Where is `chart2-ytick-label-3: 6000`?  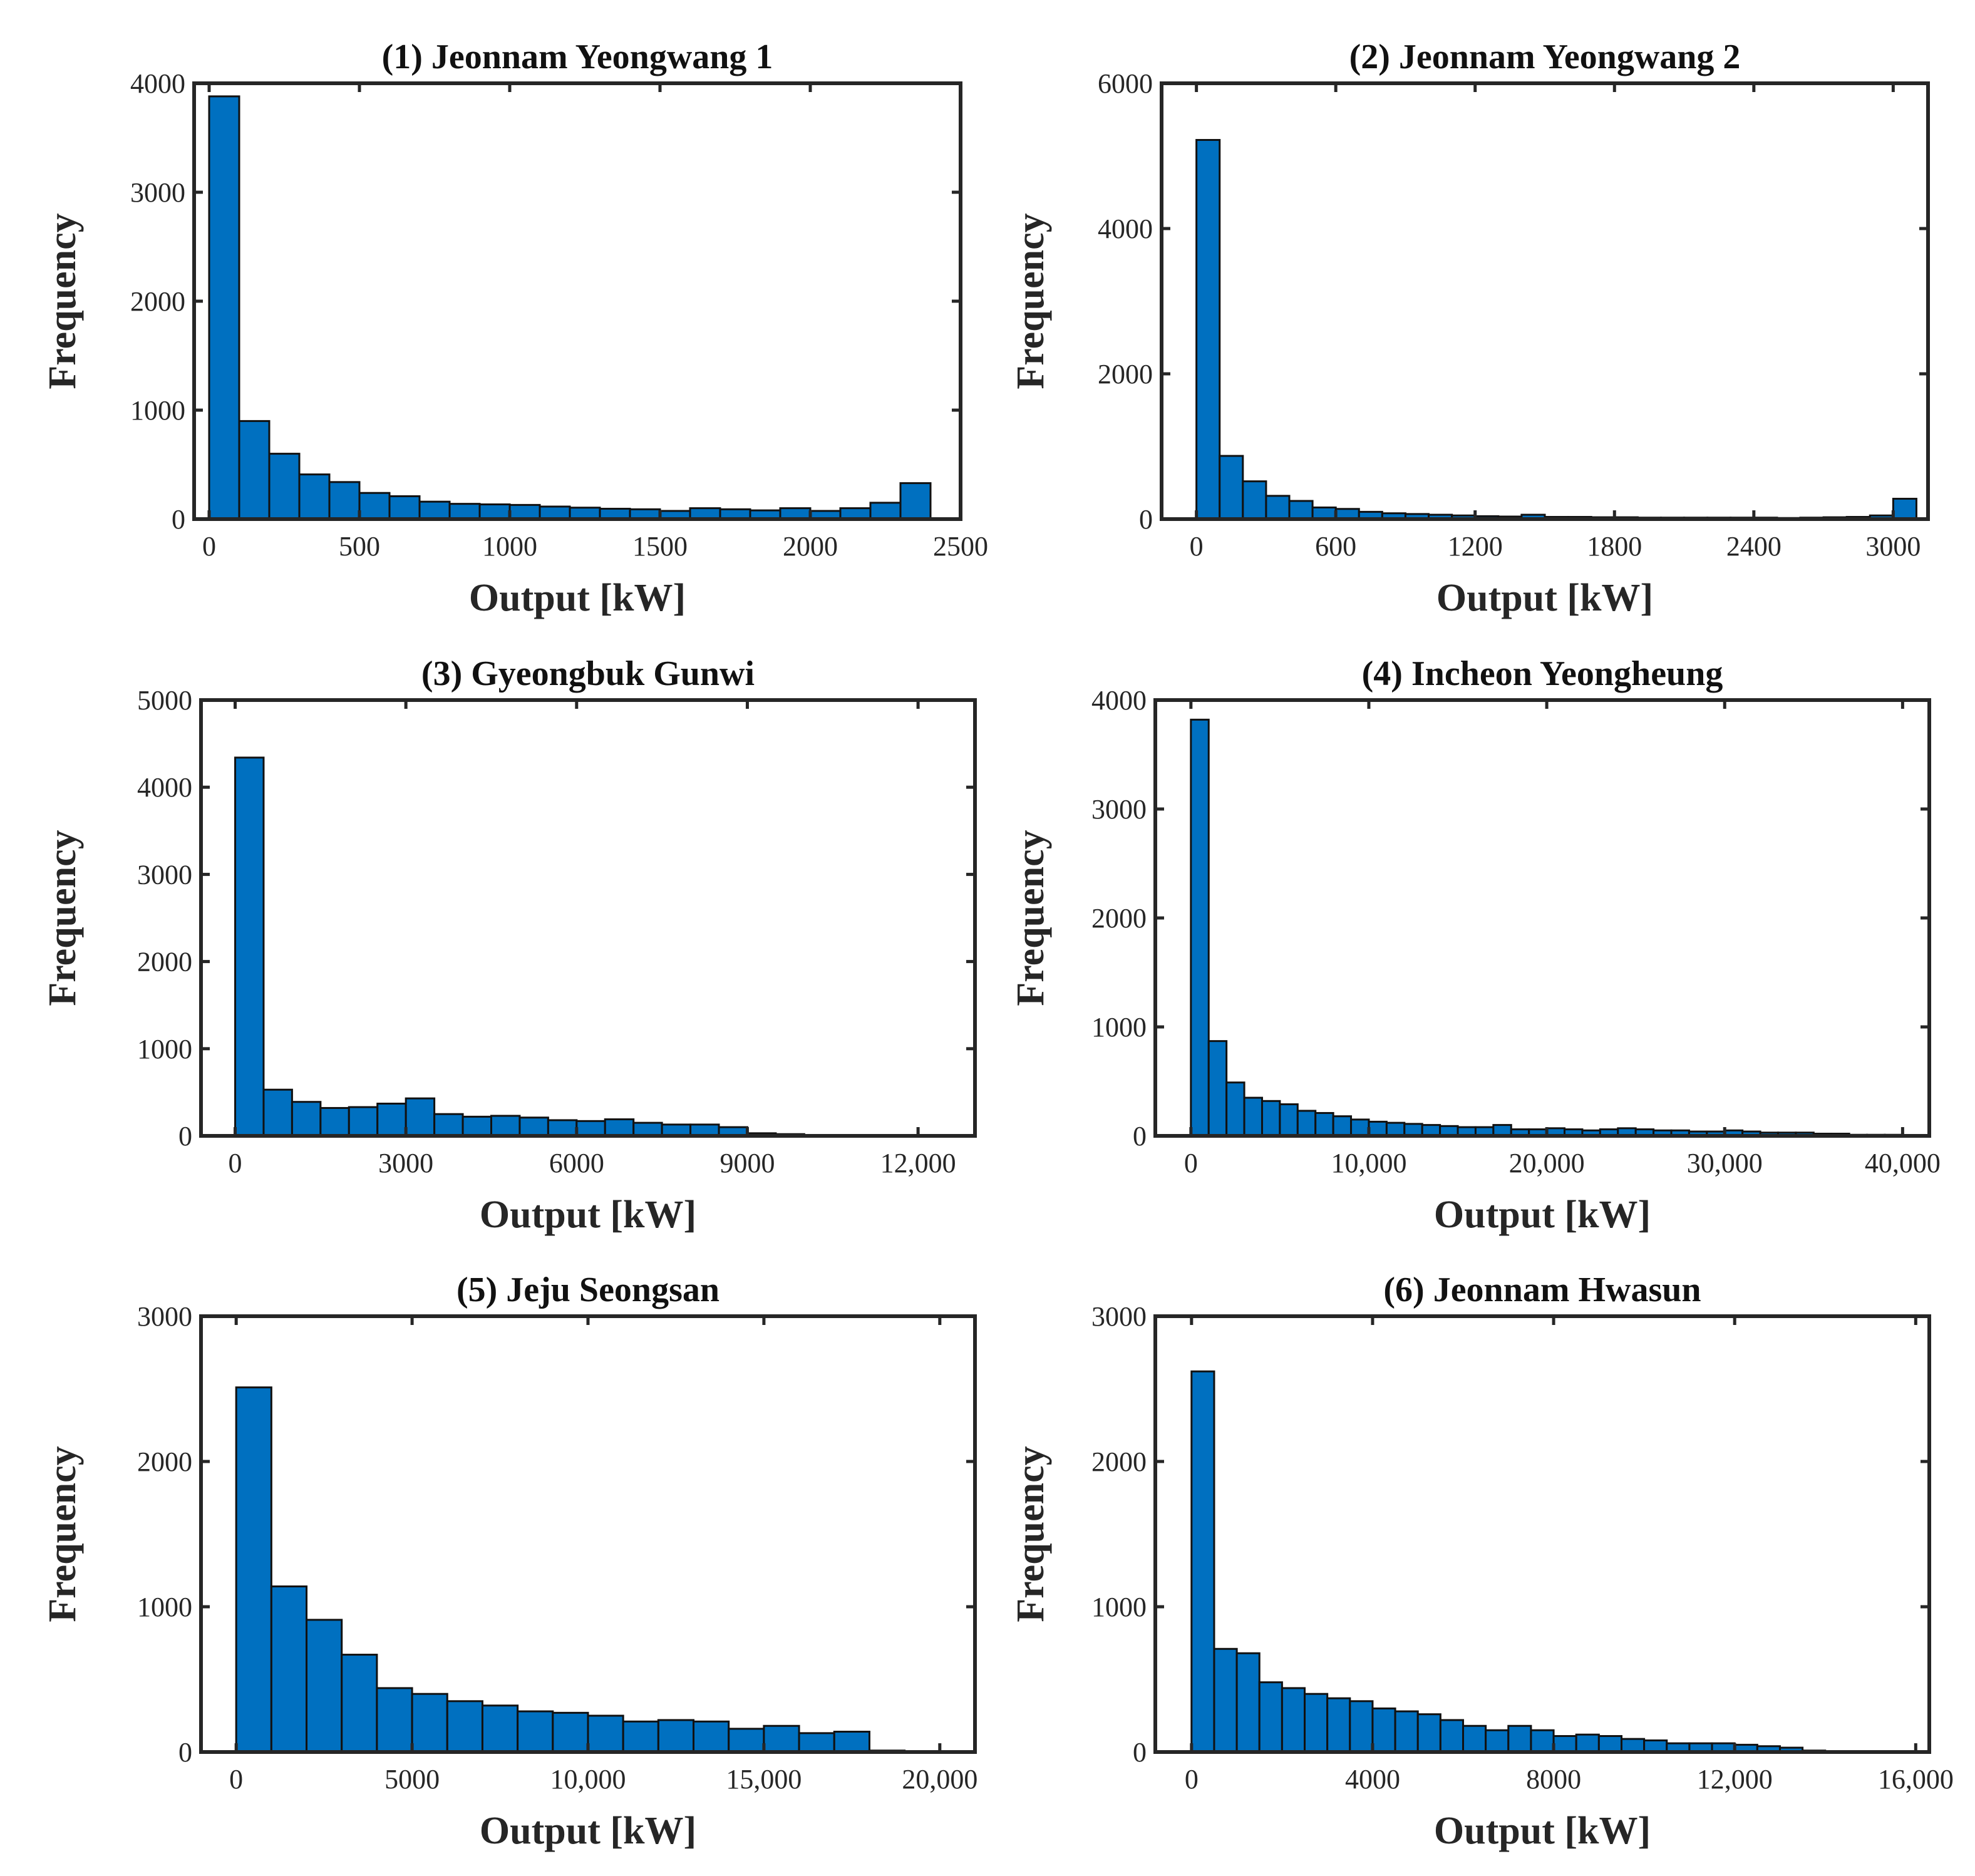 chart2-ytick-label-3: 6000 is located at coordinates (1125, 83).